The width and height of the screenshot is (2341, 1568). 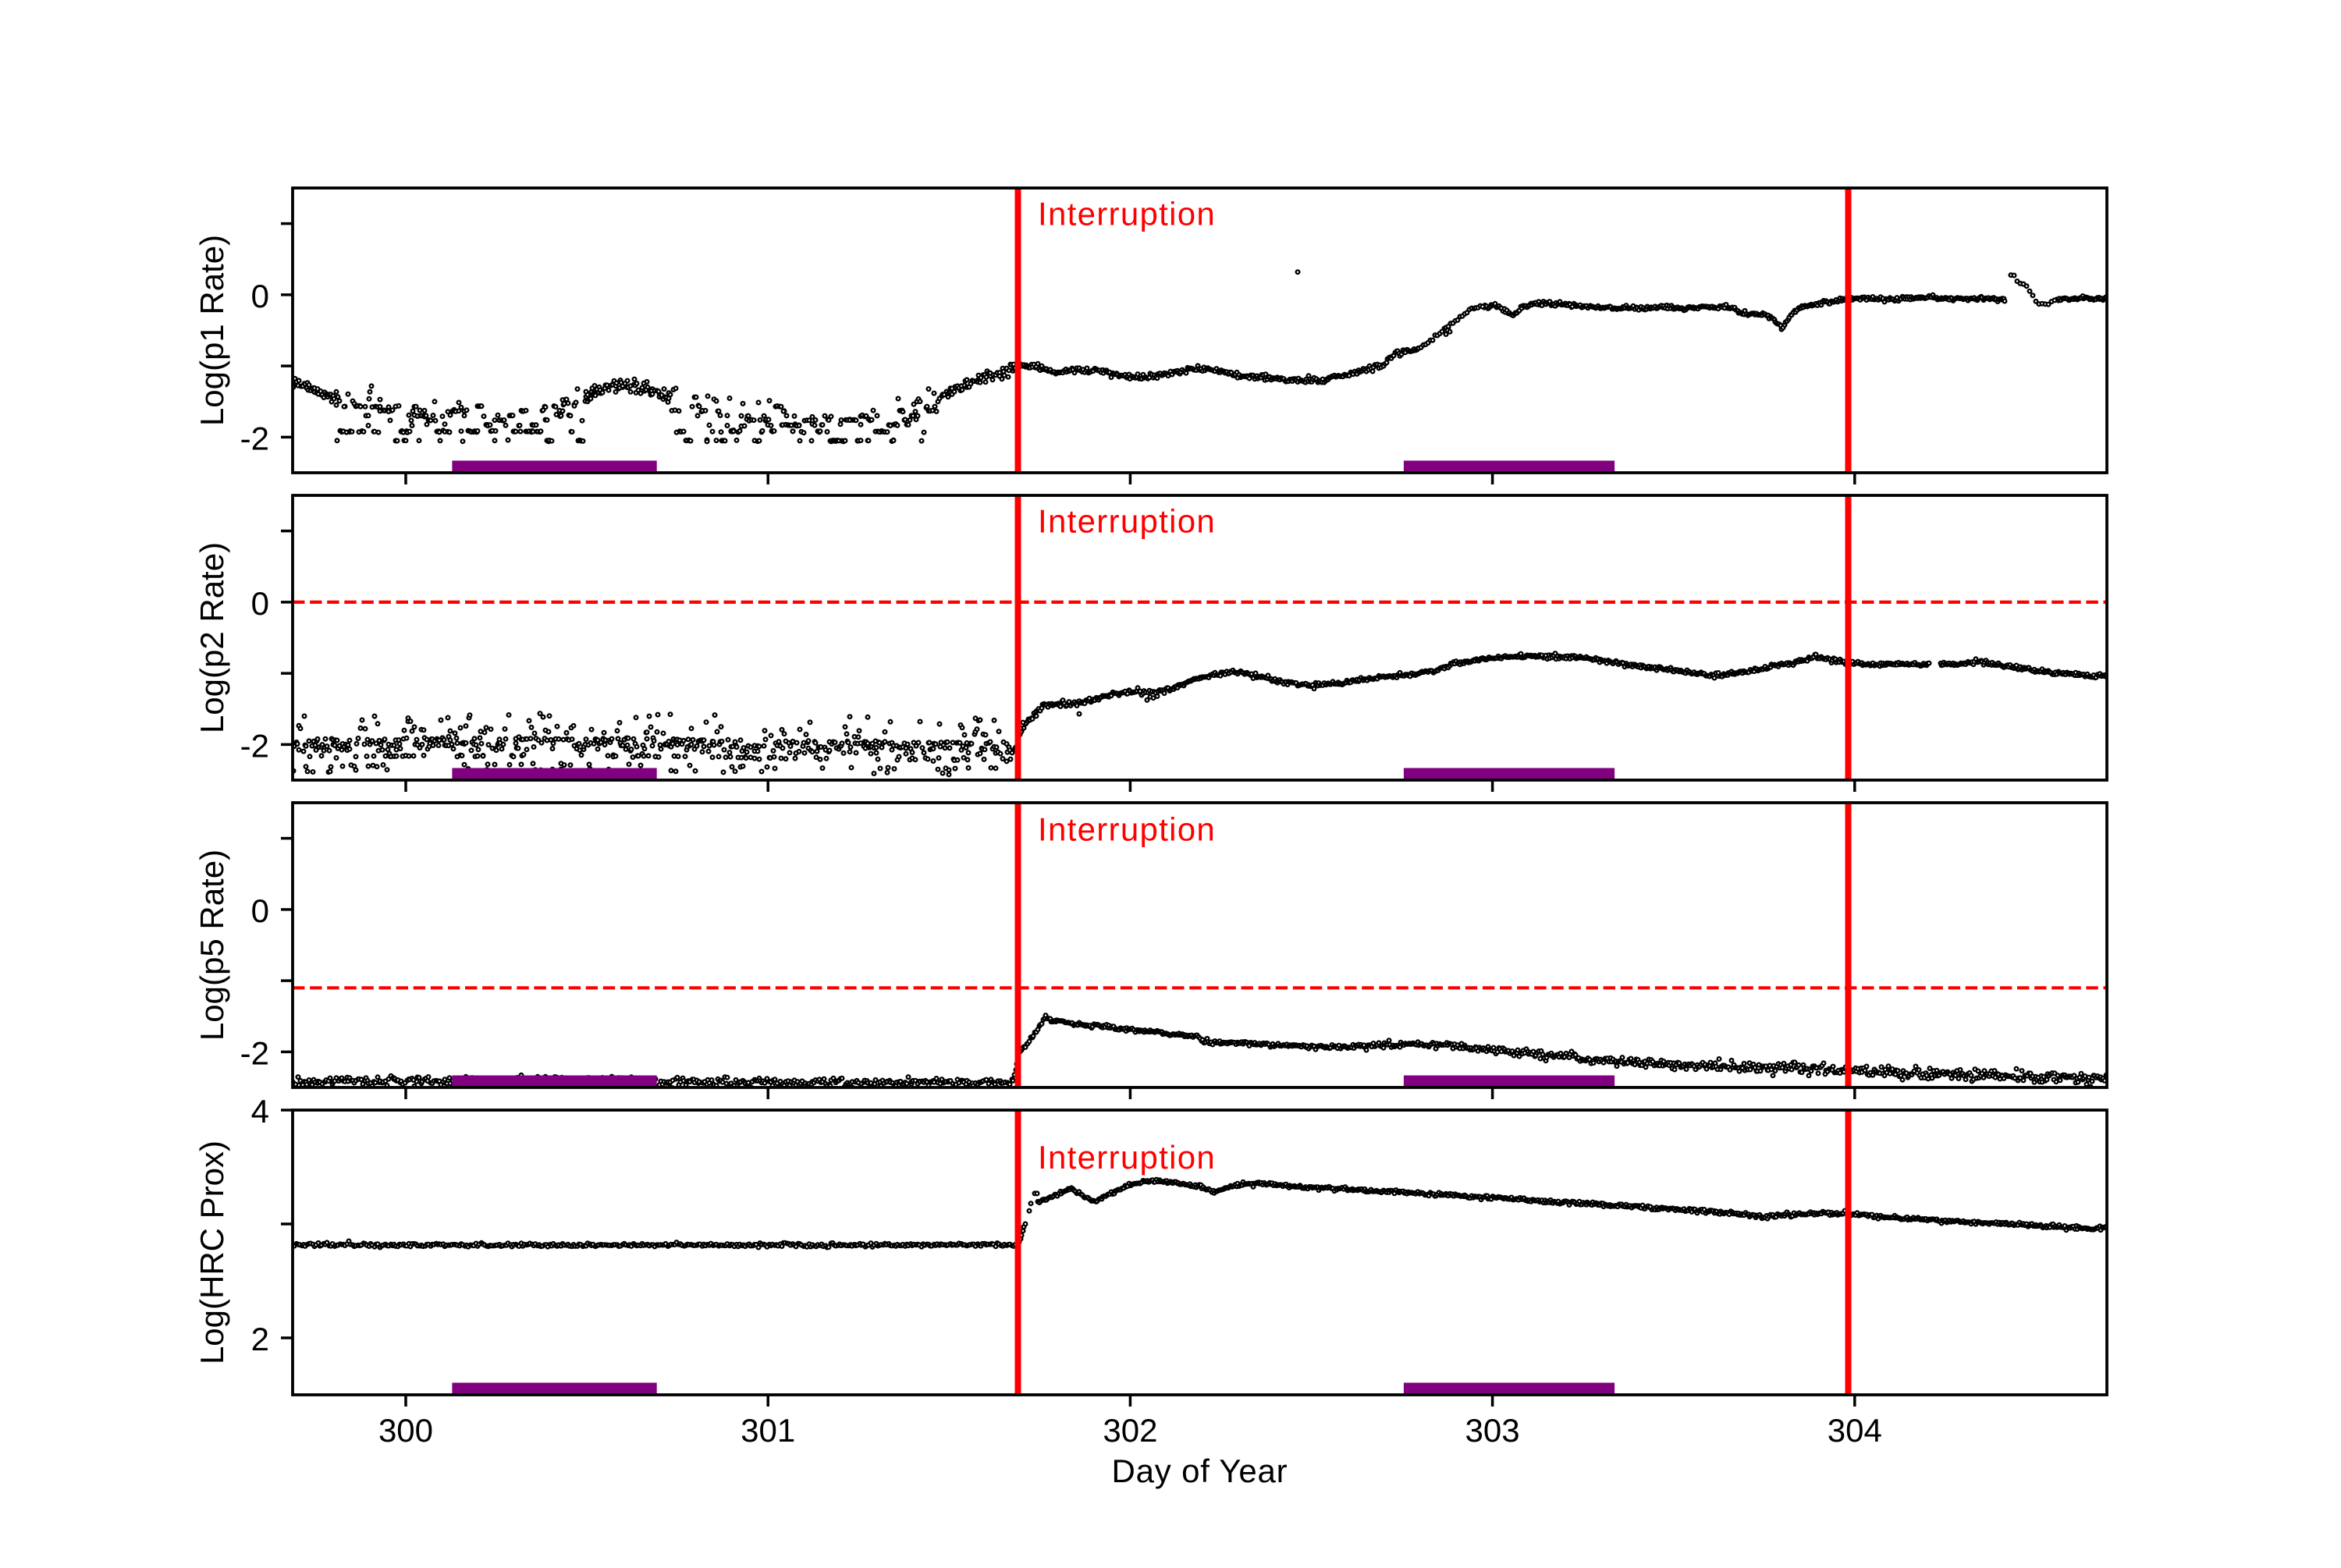 I want to click on svg-text: Day of Year, so click(x=1200, y=1471).